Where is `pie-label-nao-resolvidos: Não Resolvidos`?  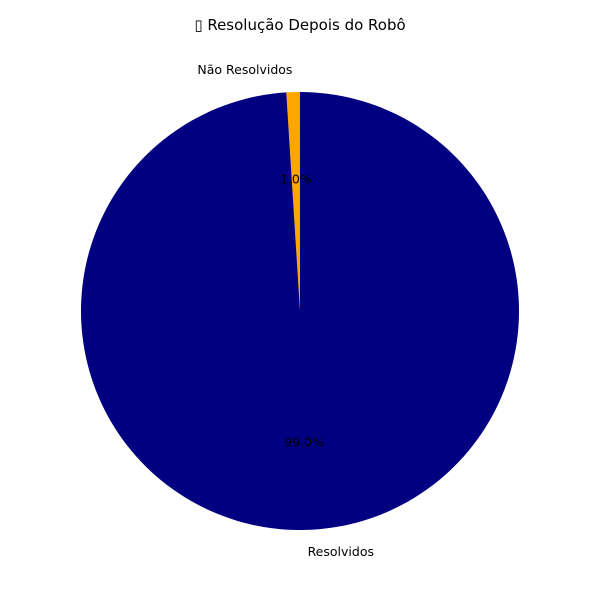 pie-label-nao-resolvidos: Não Resolvidos is located at coordinates (244, 69).